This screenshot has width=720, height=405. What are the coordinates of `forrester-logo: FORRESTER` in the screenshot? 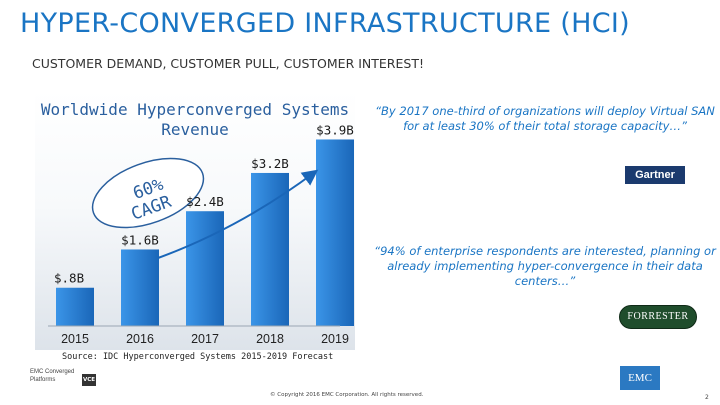 It's located at (658, 317).